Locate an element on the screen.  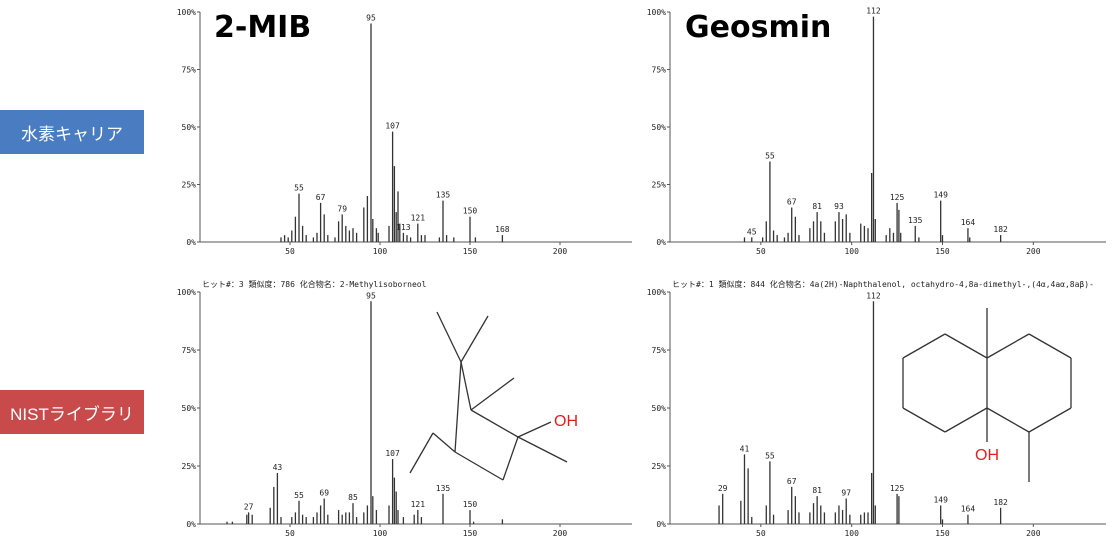
peak-label: 113 is located at coordinates (403, 227).